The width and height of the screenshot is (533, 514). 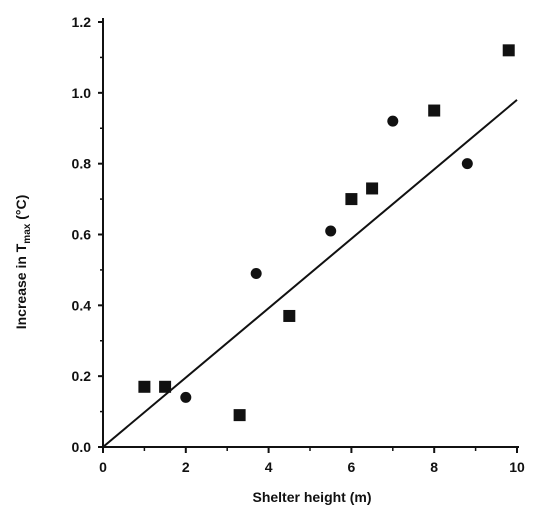 What do you see at coordinates (517, 467) in the screenshot?
I see `x-tick-label: 10` at bounding box center [517, 467].